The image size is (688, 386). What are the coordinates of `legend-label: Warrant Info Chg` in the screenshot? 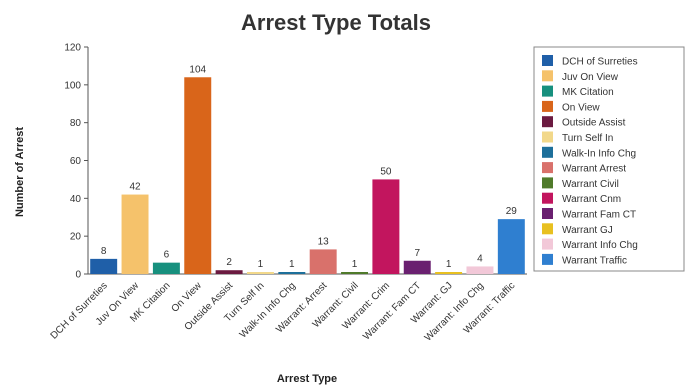 It's located at (600, 245).